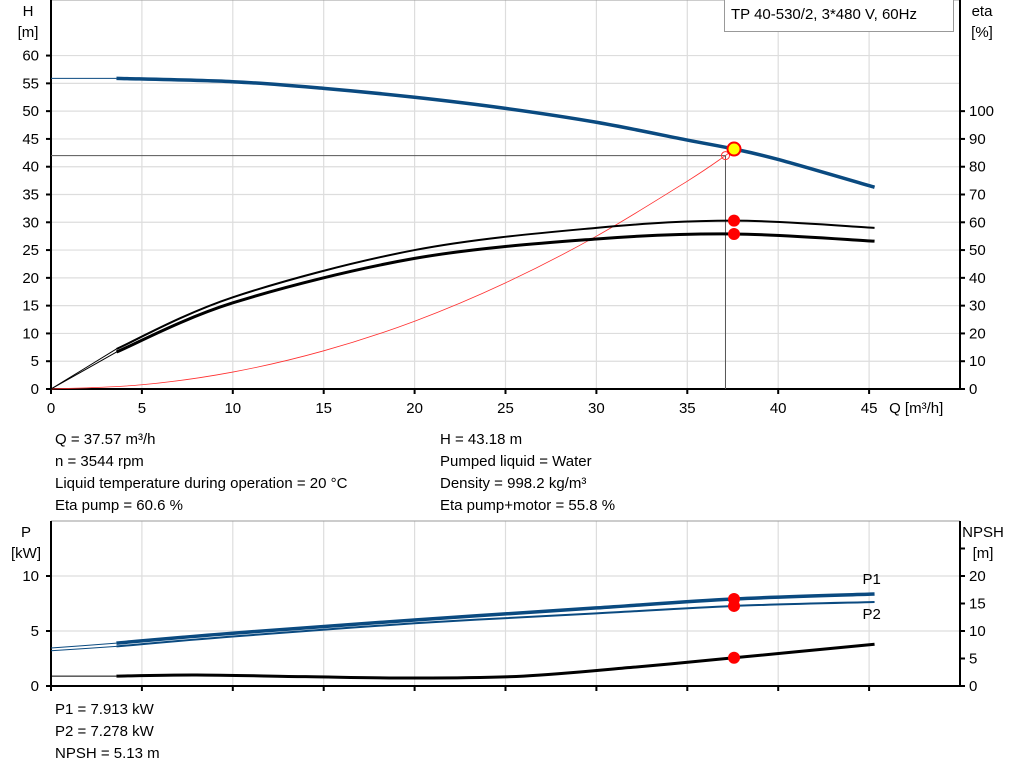 Image resolution: width=1024 pixels, height=781 pixels. What do you see at coordinates (30, 222) in the screenshot?
I see `qh-y-tick-label: 30` at bounding box center [30, 222].